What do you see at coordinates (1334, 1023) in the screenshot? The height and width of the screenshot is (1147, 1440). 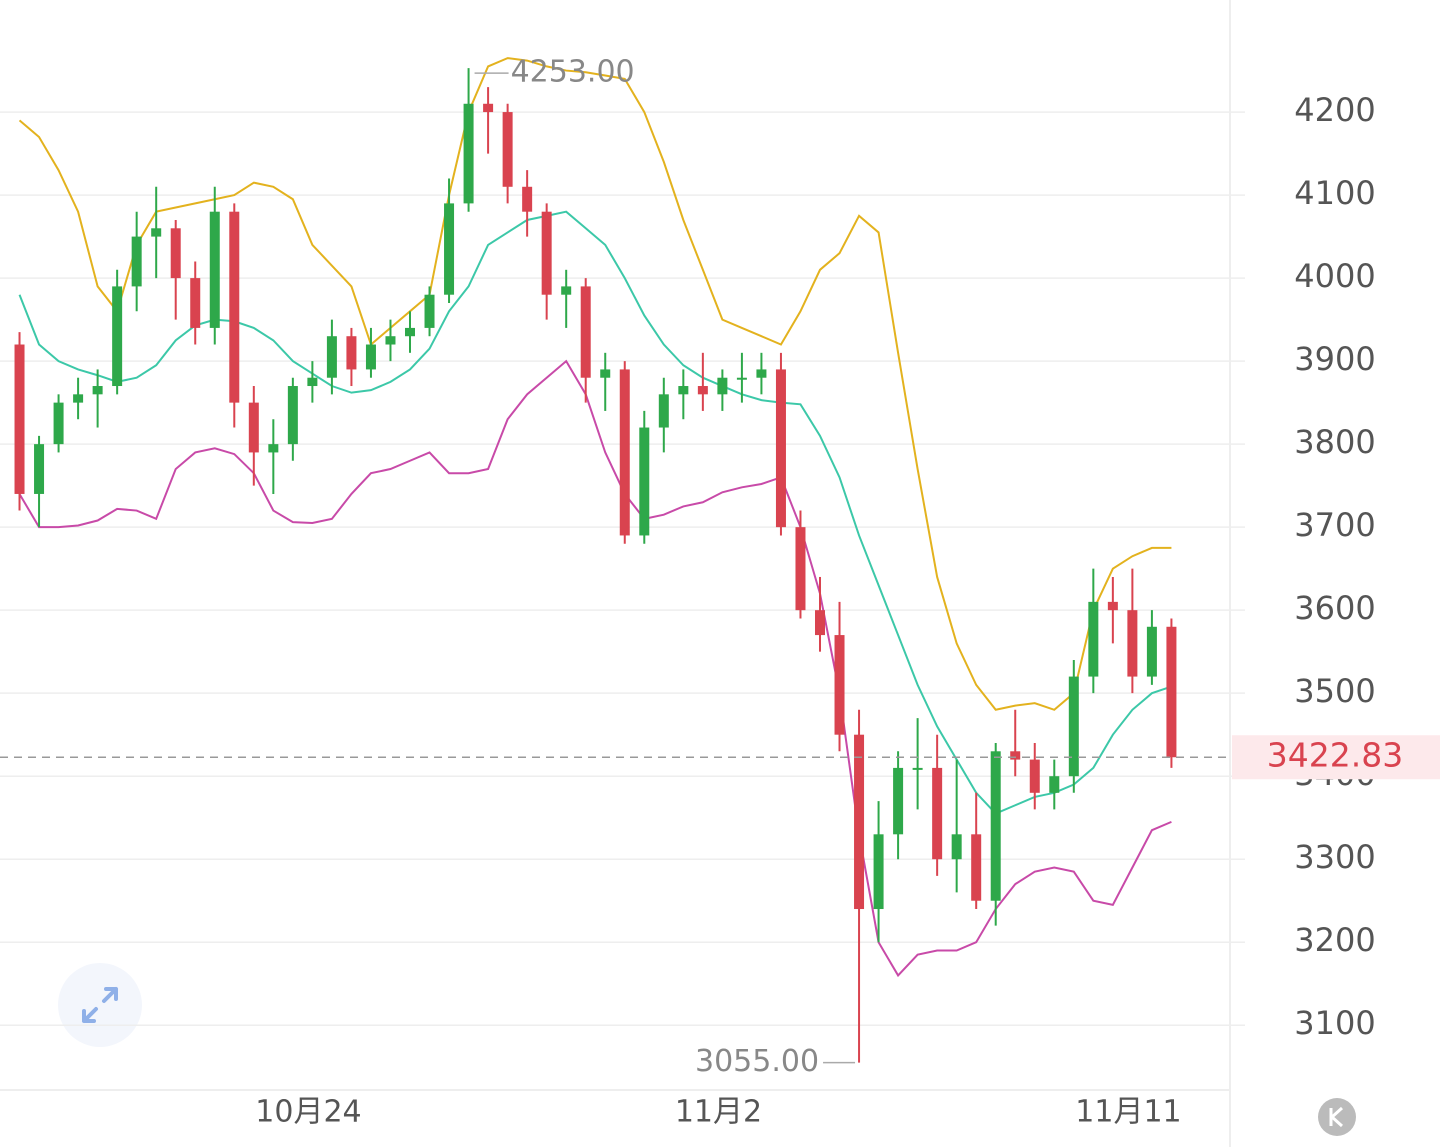 I see `y-tick-label: 3100` at bounding box center [1334, 1023].